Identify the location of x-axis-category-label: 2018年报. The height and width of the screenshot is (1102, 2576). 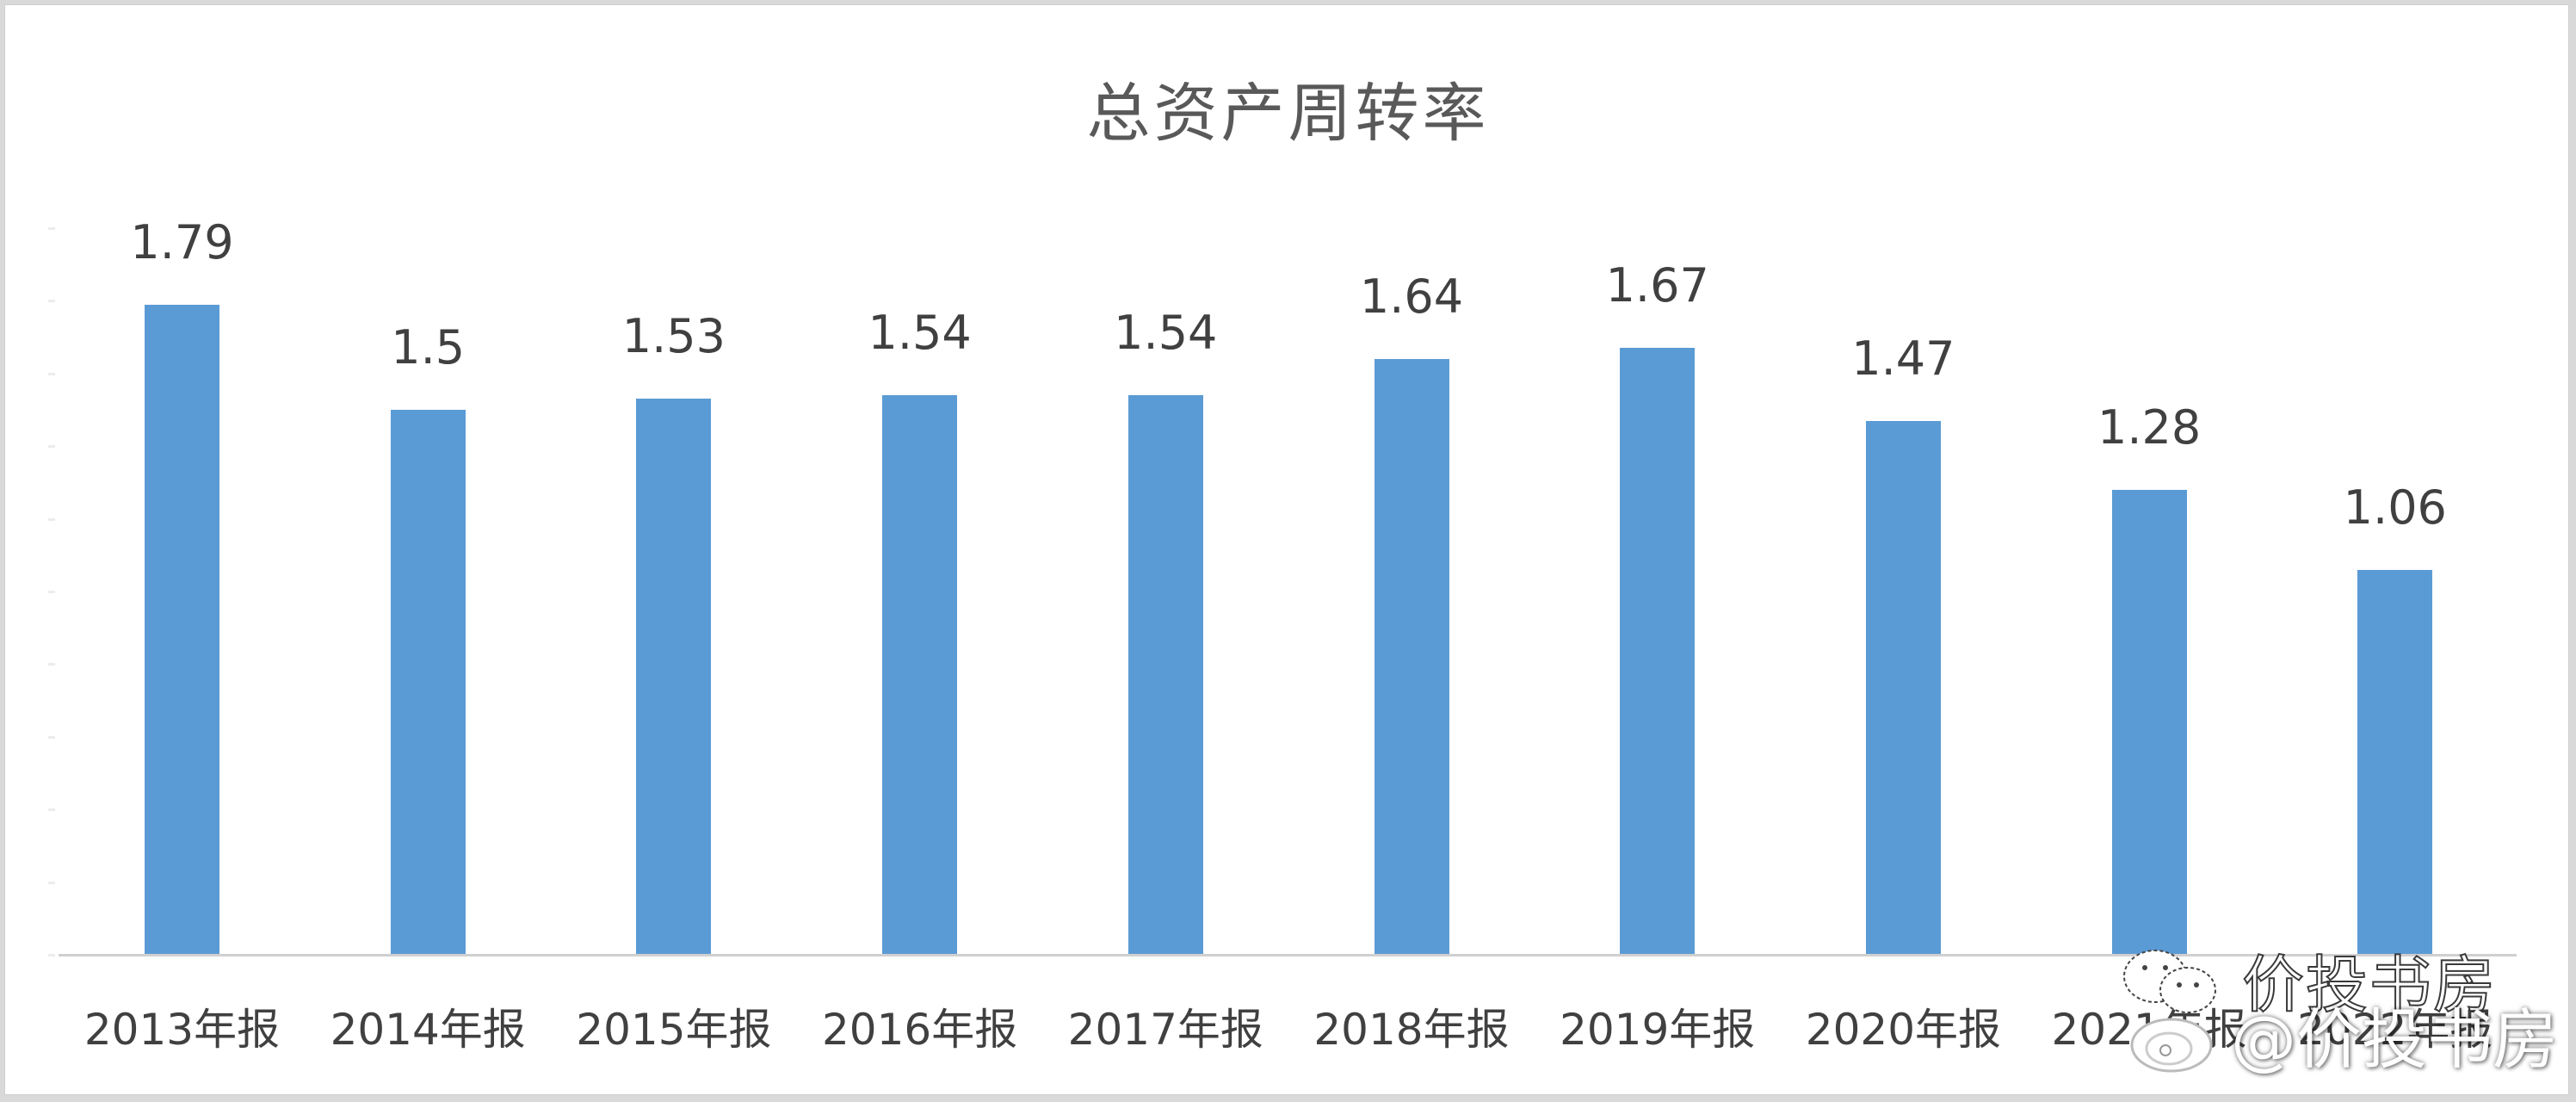
(1411, 1030).